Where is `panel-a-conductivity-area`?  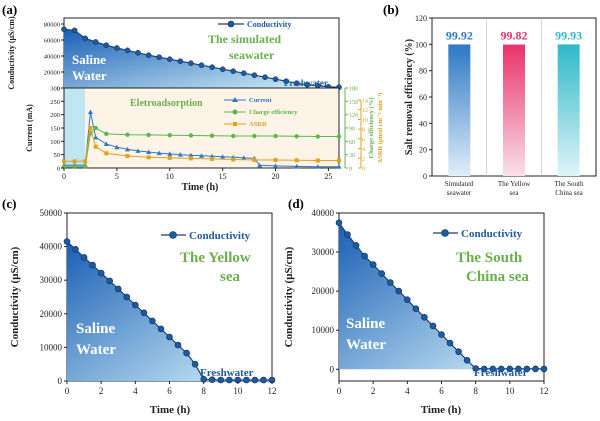
panel-a-conductivity-area is located at coordinates (201, 58).